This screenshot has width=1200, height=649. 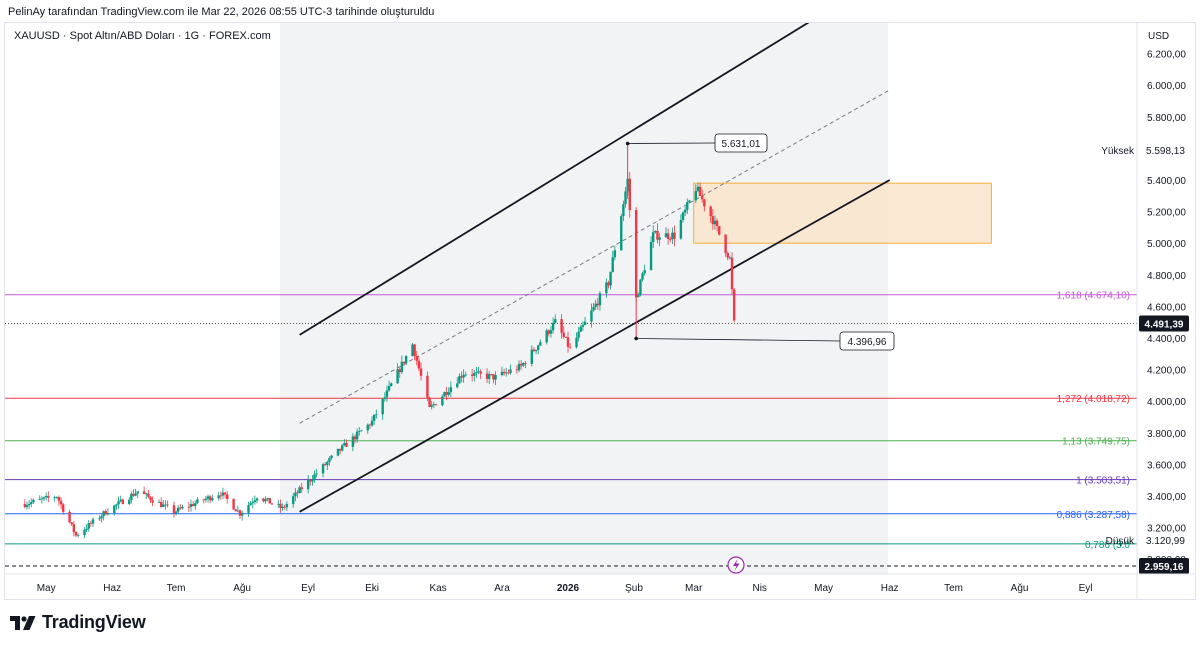 I want to click on price-label-name: Yüksek, so click(x=1118, y=151).